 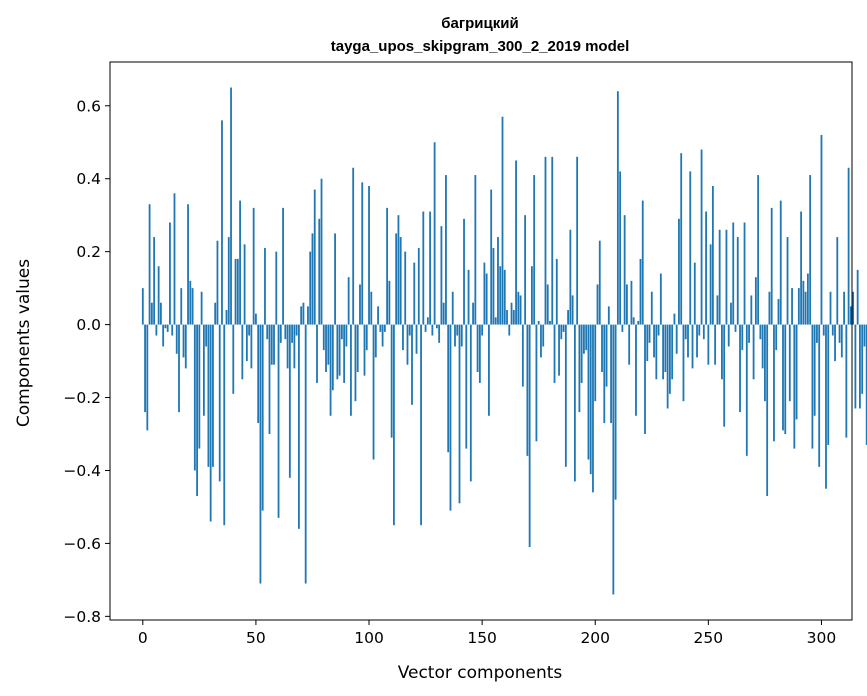 What do you see at coordinates (82, 398) in the screenshot?
I see `y-tick-label: −0.2` at bounding box center [82, 398].